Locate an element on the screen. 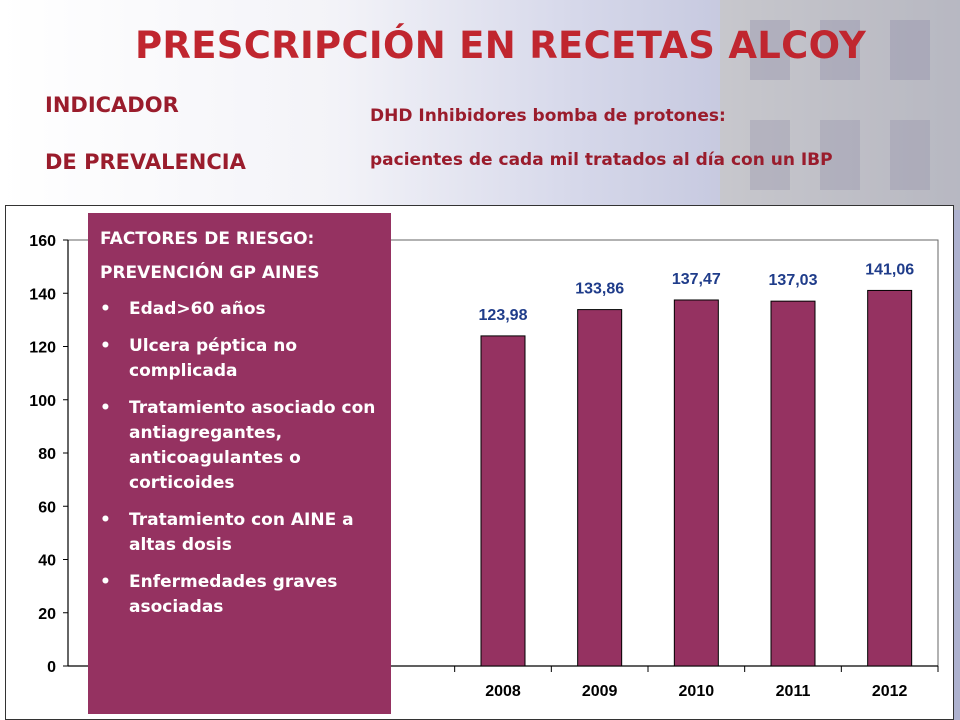 The image size is (960, 720). risk-factor-text: Enfermedades graves asociadas is located at coordinates (233, 594).